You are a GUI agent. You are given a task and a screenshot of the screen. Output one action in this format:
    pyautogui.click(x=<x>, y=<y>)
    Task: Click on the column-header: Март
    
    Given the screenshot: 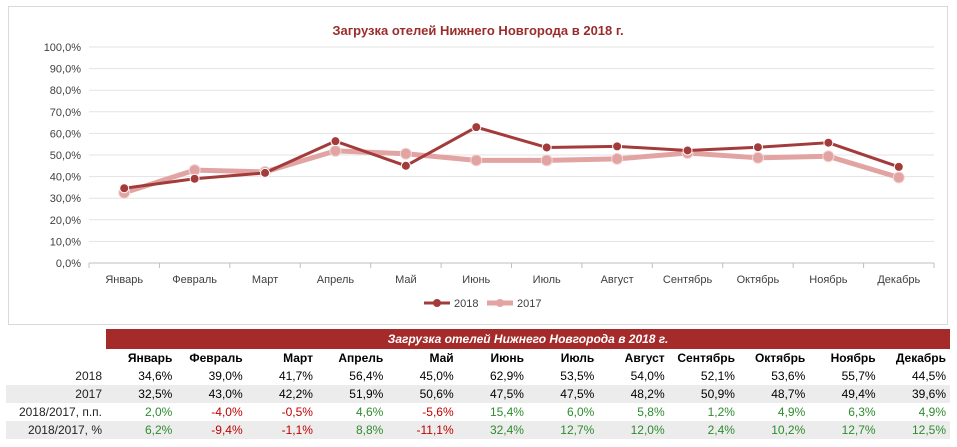 What is the action you would take?
    pyautogui.click(x=298, y=358)
    